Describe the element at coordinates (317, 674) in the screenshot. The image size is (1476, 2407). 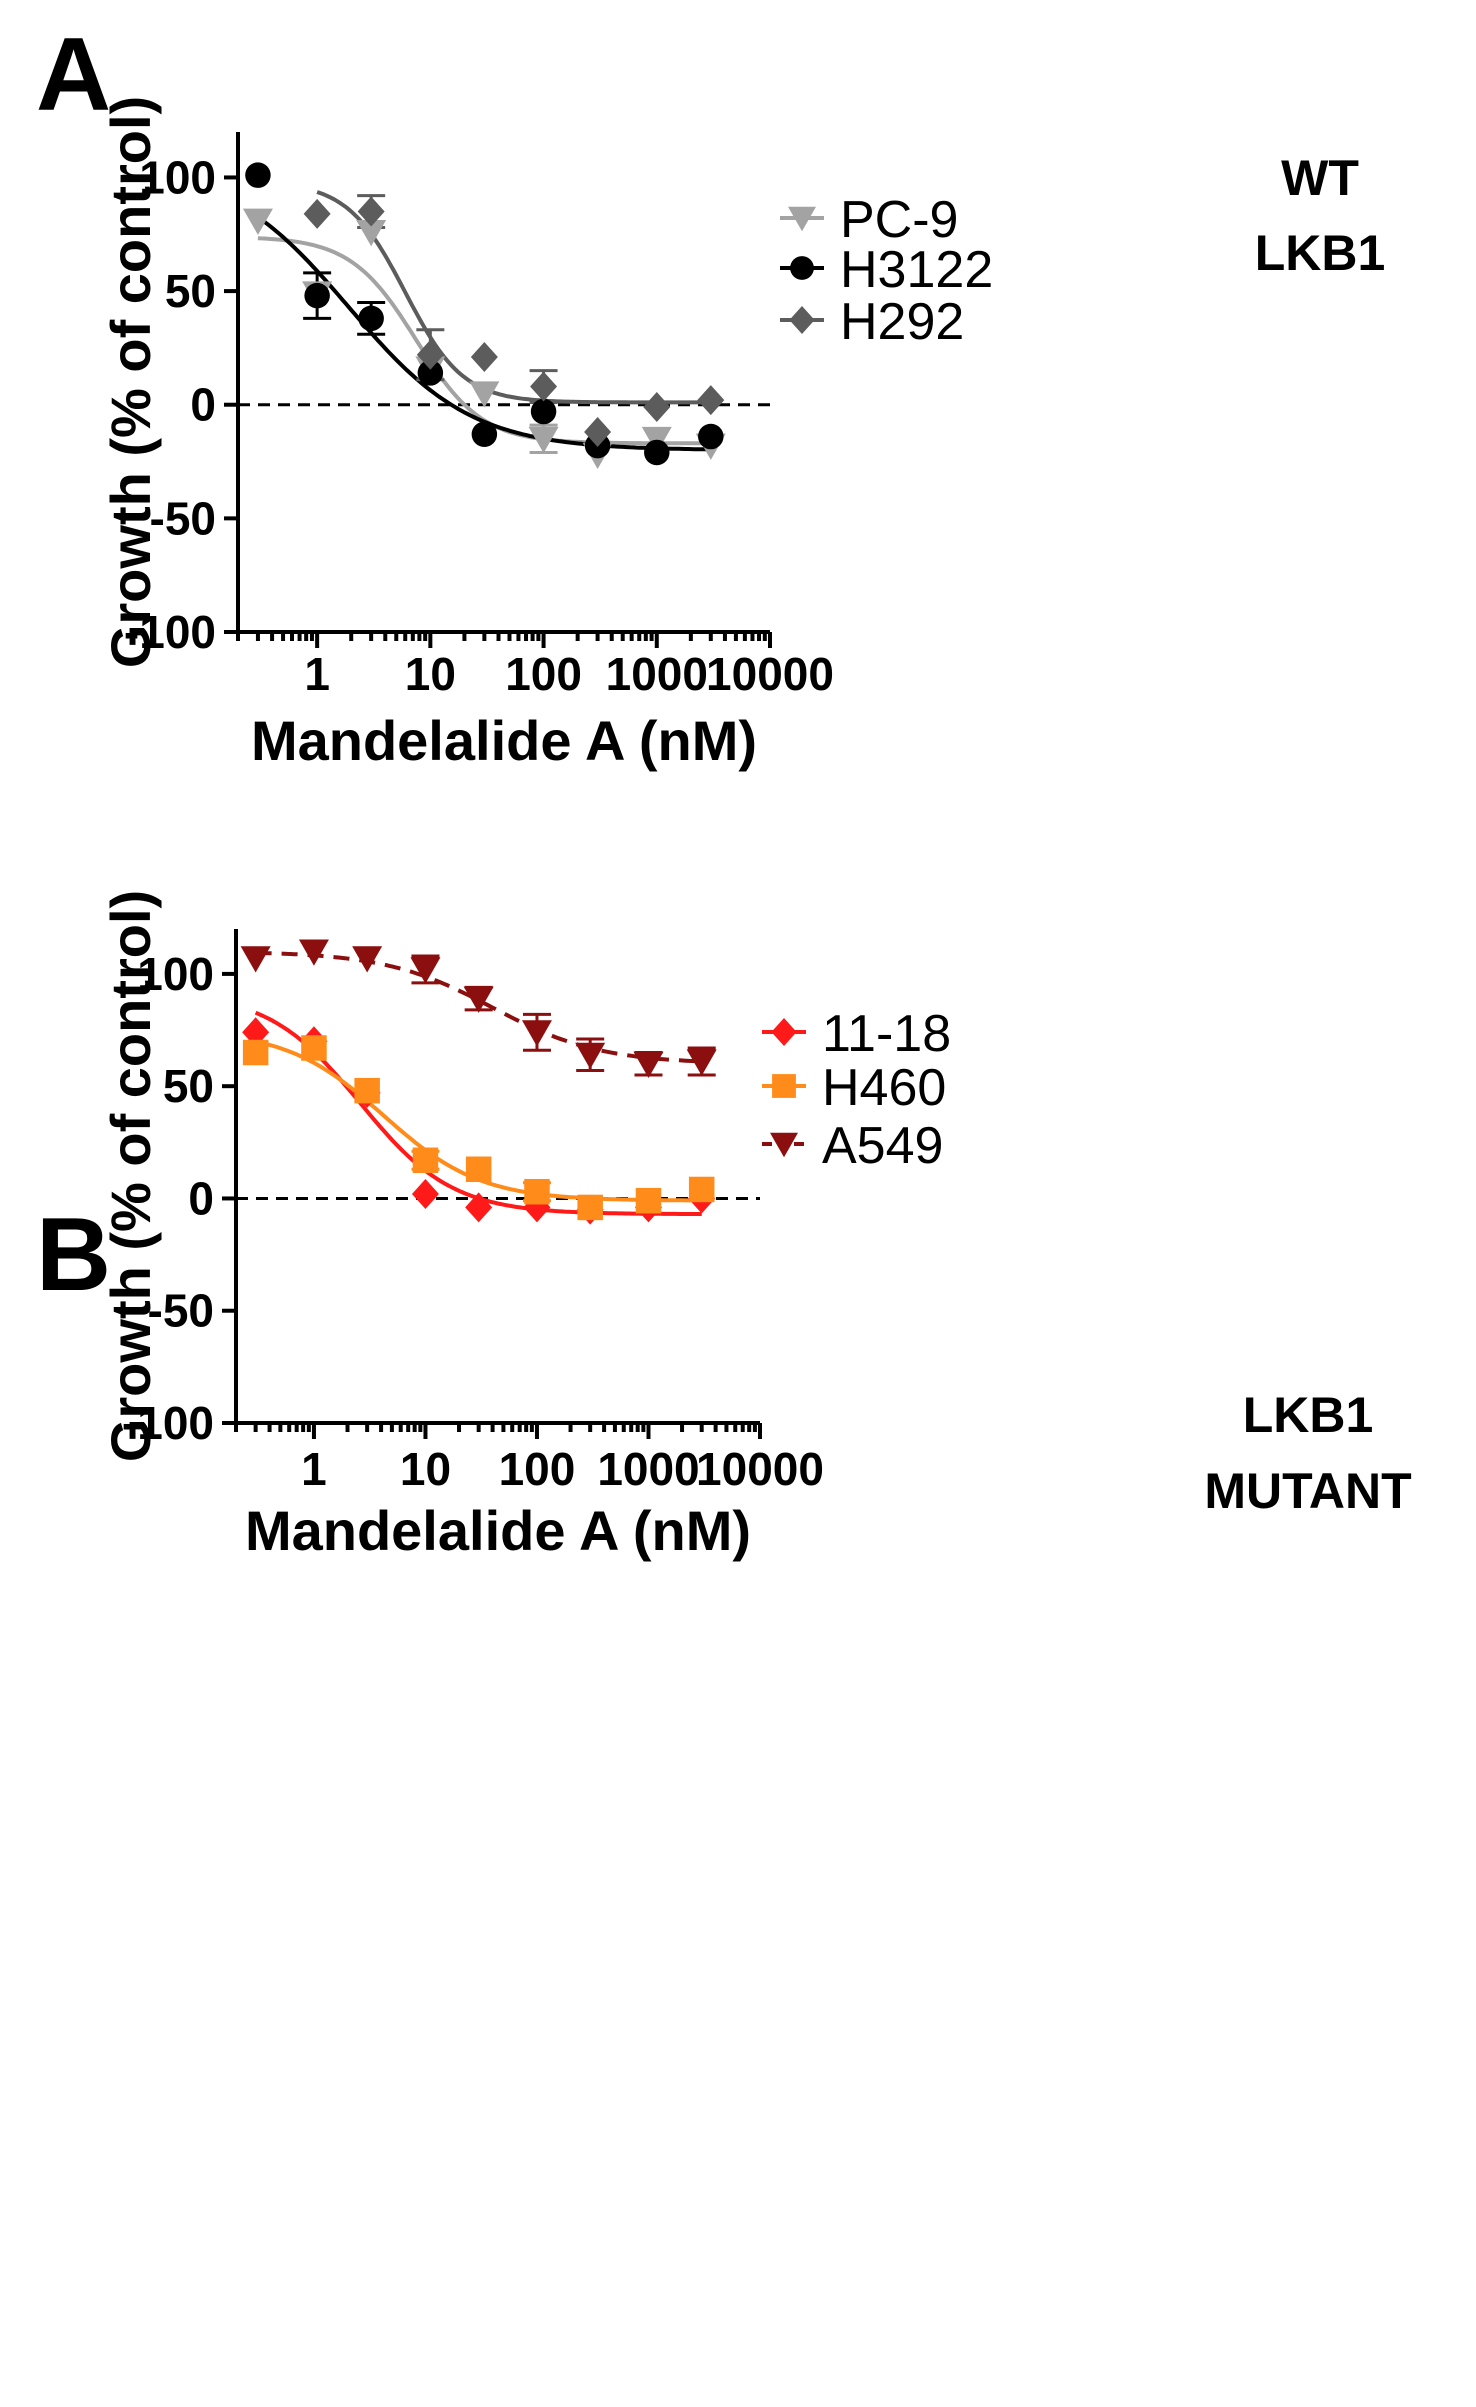
I see `panel-a-x-tick-label: 1` at that location.